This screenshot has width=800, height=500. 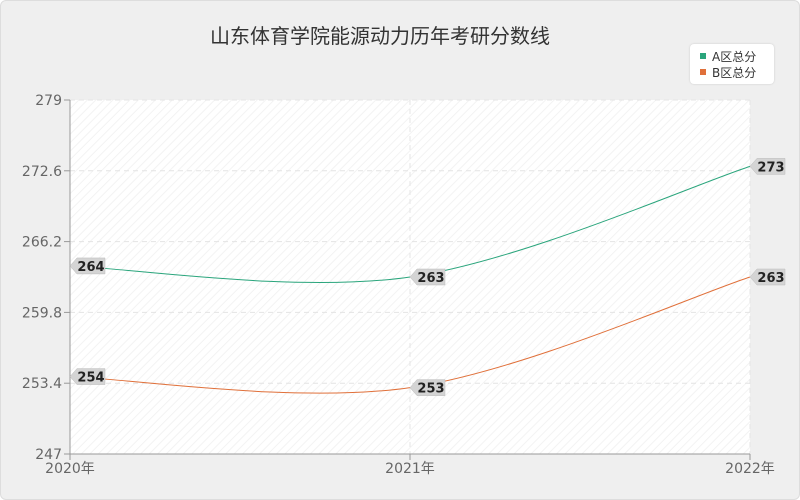 What do you see at coordinates (380, 36) in the screenshot?
I see `chart-title: 山东体育学院能源动力历年考研分数线` at bounding box center [380, 36].